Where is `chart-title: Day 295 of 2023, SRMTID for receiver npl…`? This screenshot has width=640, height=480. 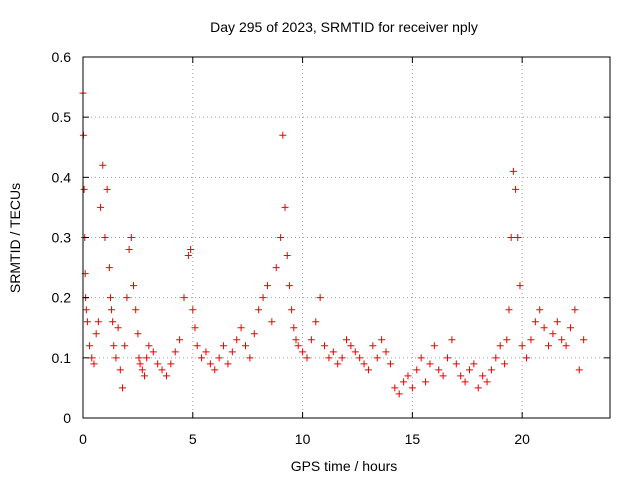 chart-title: Day 295 of 2023, SRMTID for receiver npl… is located at coordinates (344, 27).